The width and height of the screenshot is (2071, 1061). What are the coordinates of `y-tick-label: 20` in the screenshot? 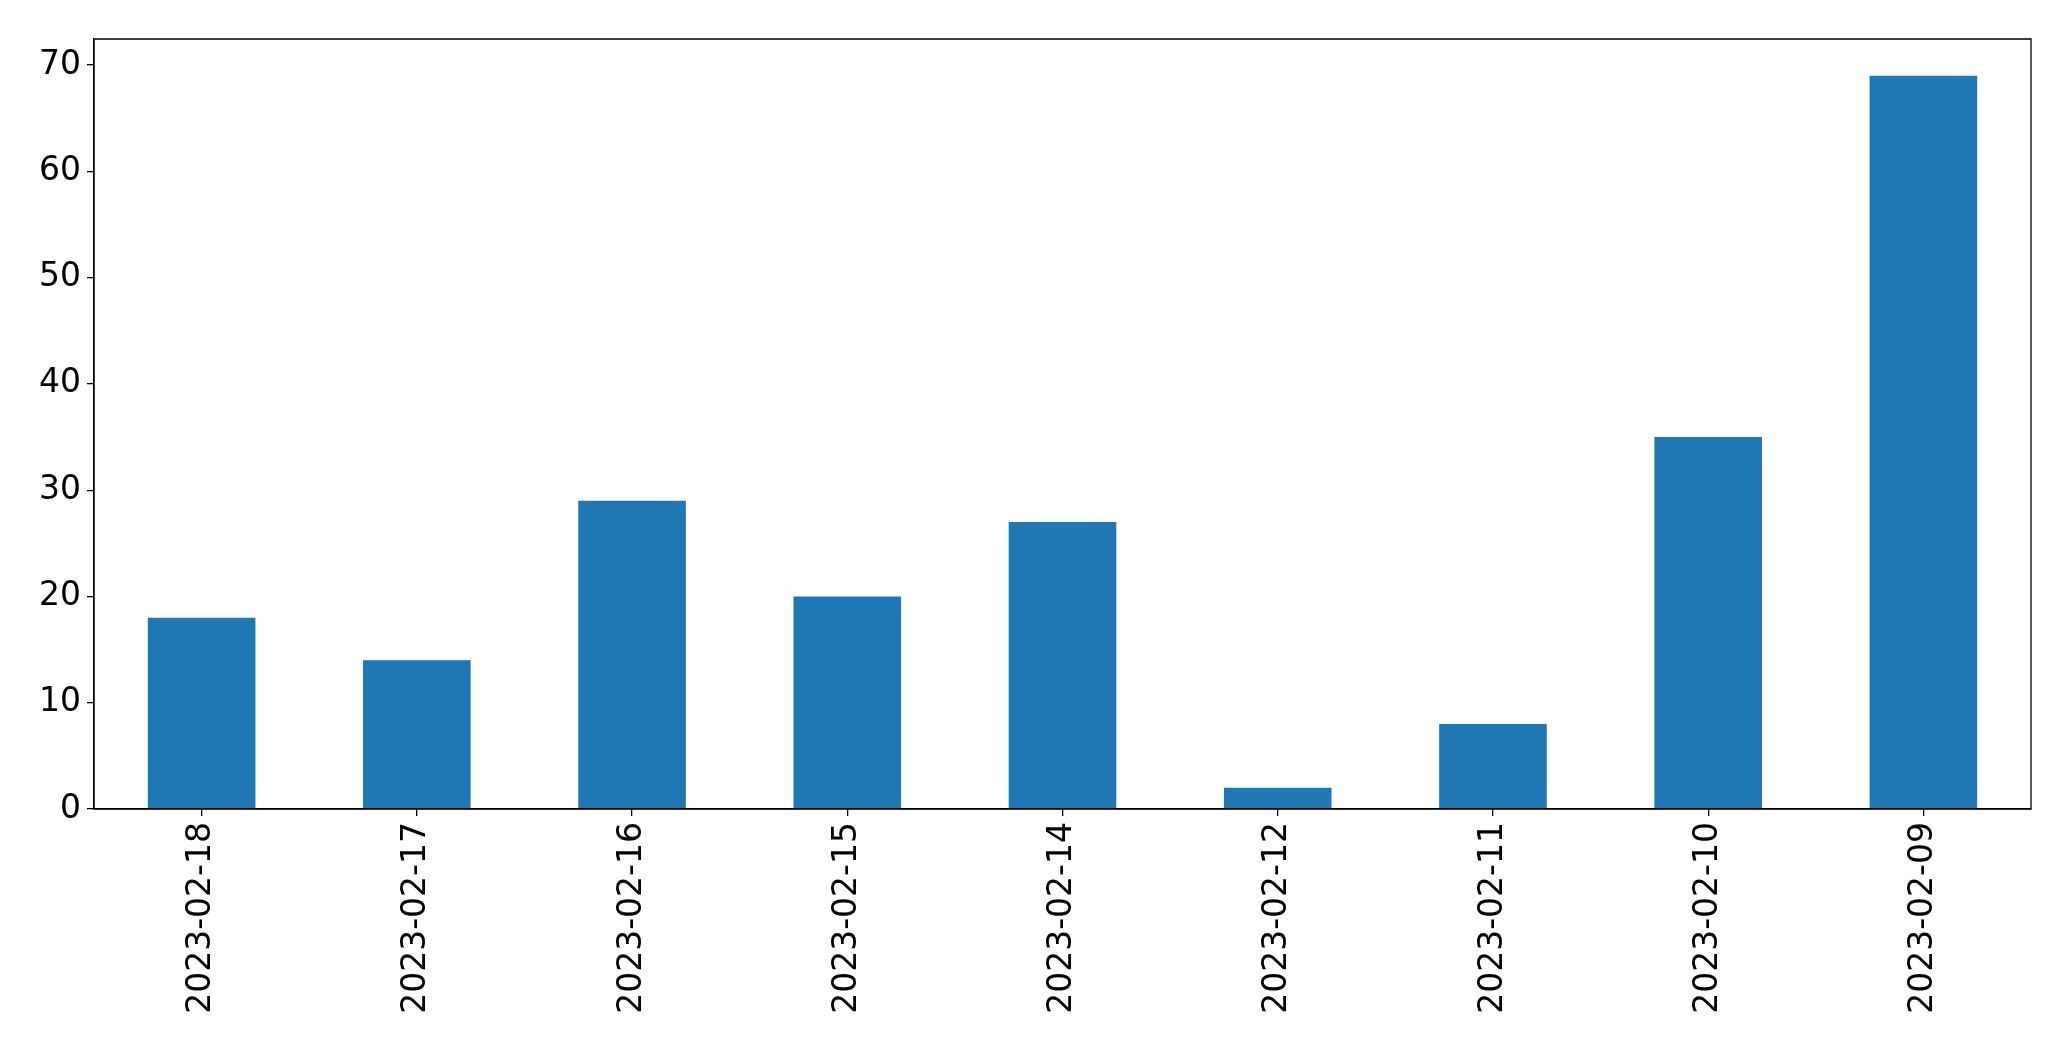 It's located at (60, 594).